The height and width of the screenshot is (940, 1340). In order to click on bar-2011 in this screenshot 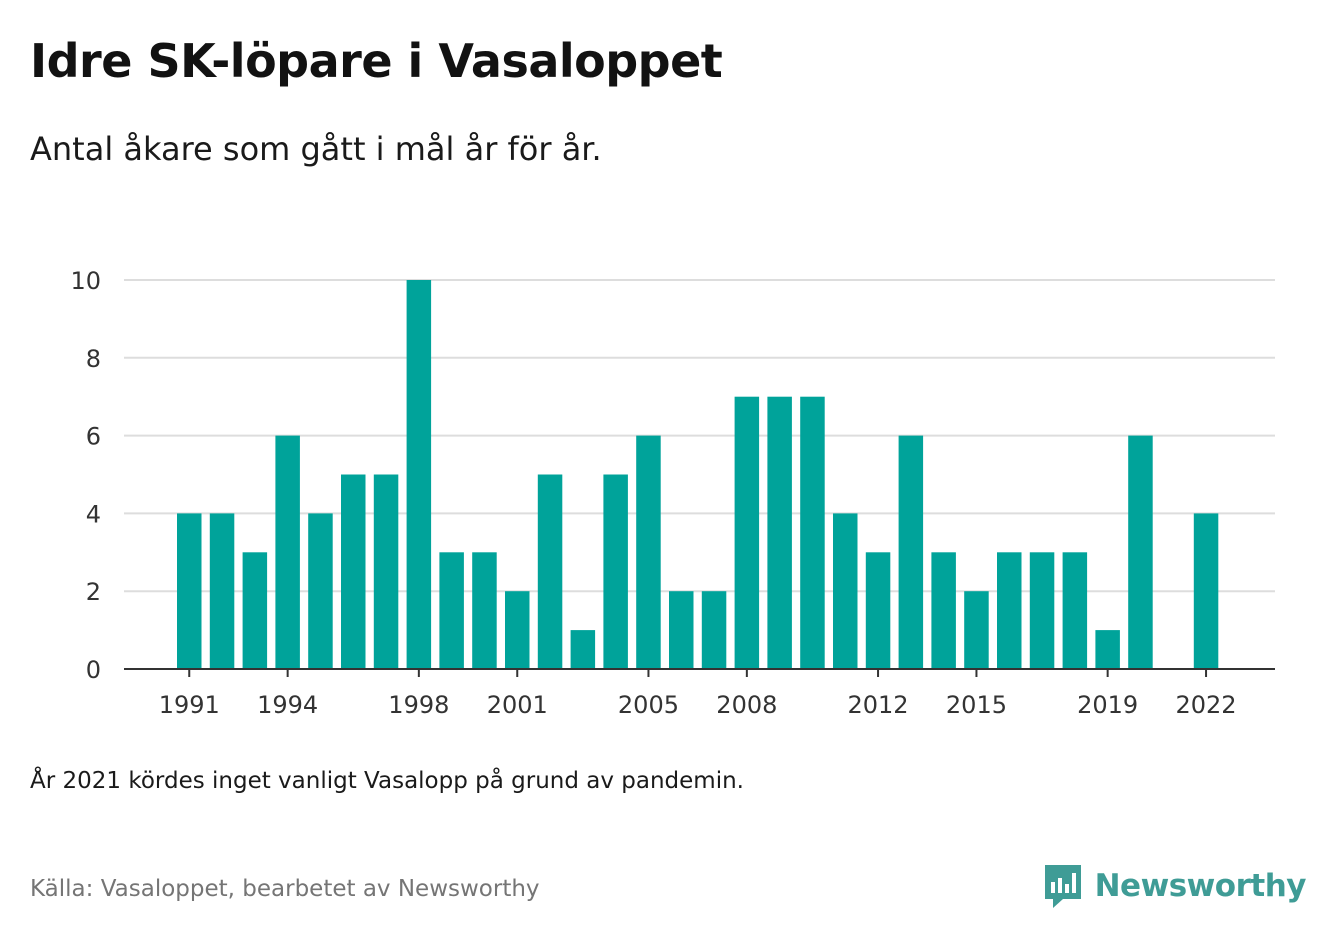, I will do `click(845, 591)`.